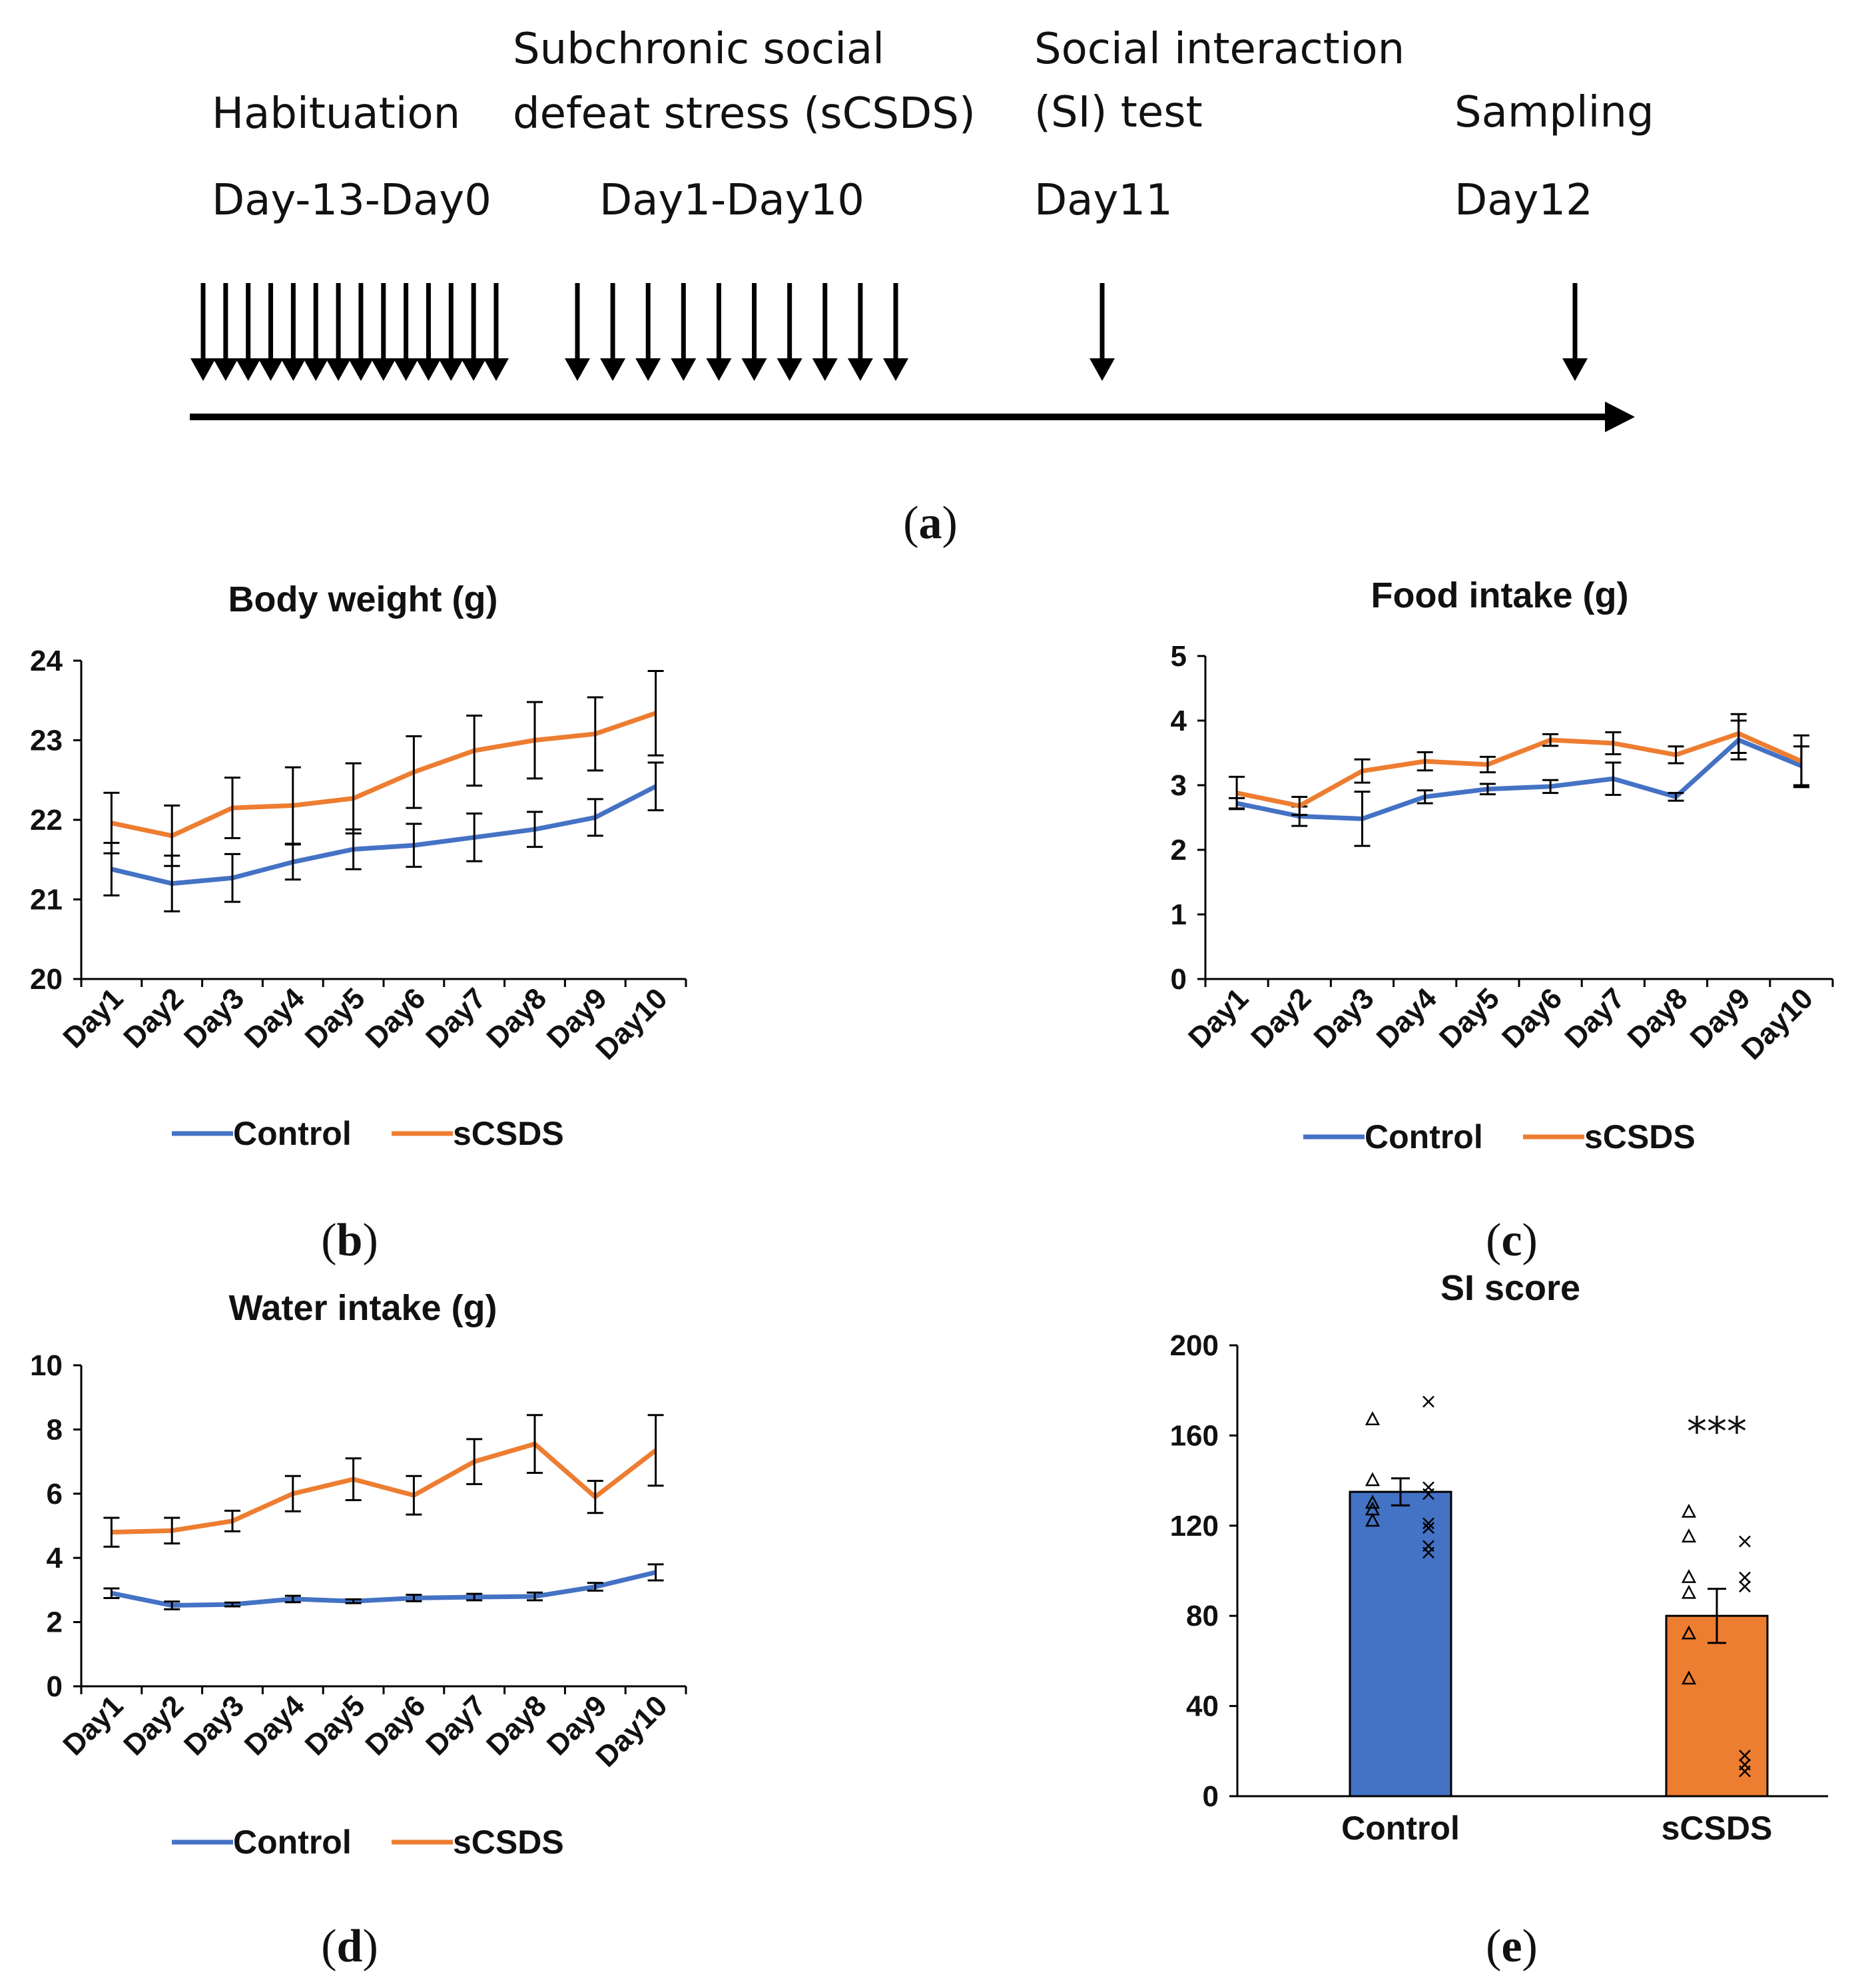  Describe the element at coordinates (1575, 369) in the screenshot. I see `sampling-arrow-head` at that location.